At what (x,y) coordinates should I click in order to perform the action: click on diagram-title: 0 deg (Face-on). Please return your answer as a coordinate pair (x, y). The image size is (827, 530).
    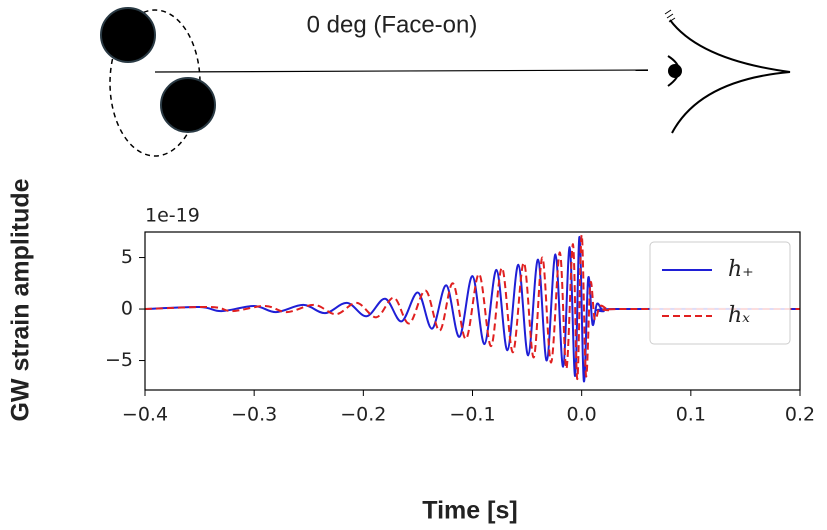
    Looking at the image, I should click on (392, 24).